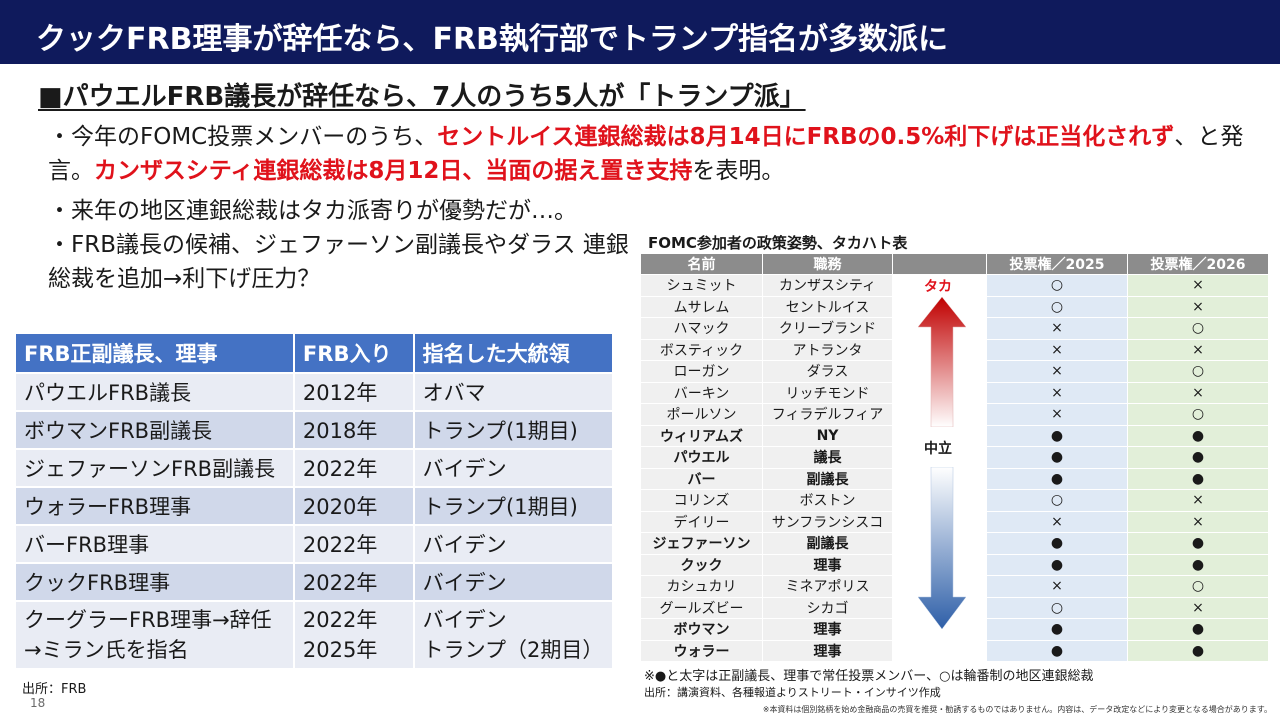 This screenshot has height=720, width=1280. What do you see at coordinates (942, 548) in the screenshot?
I see `dove-arrow-icon` at bounding box center [942, 548].